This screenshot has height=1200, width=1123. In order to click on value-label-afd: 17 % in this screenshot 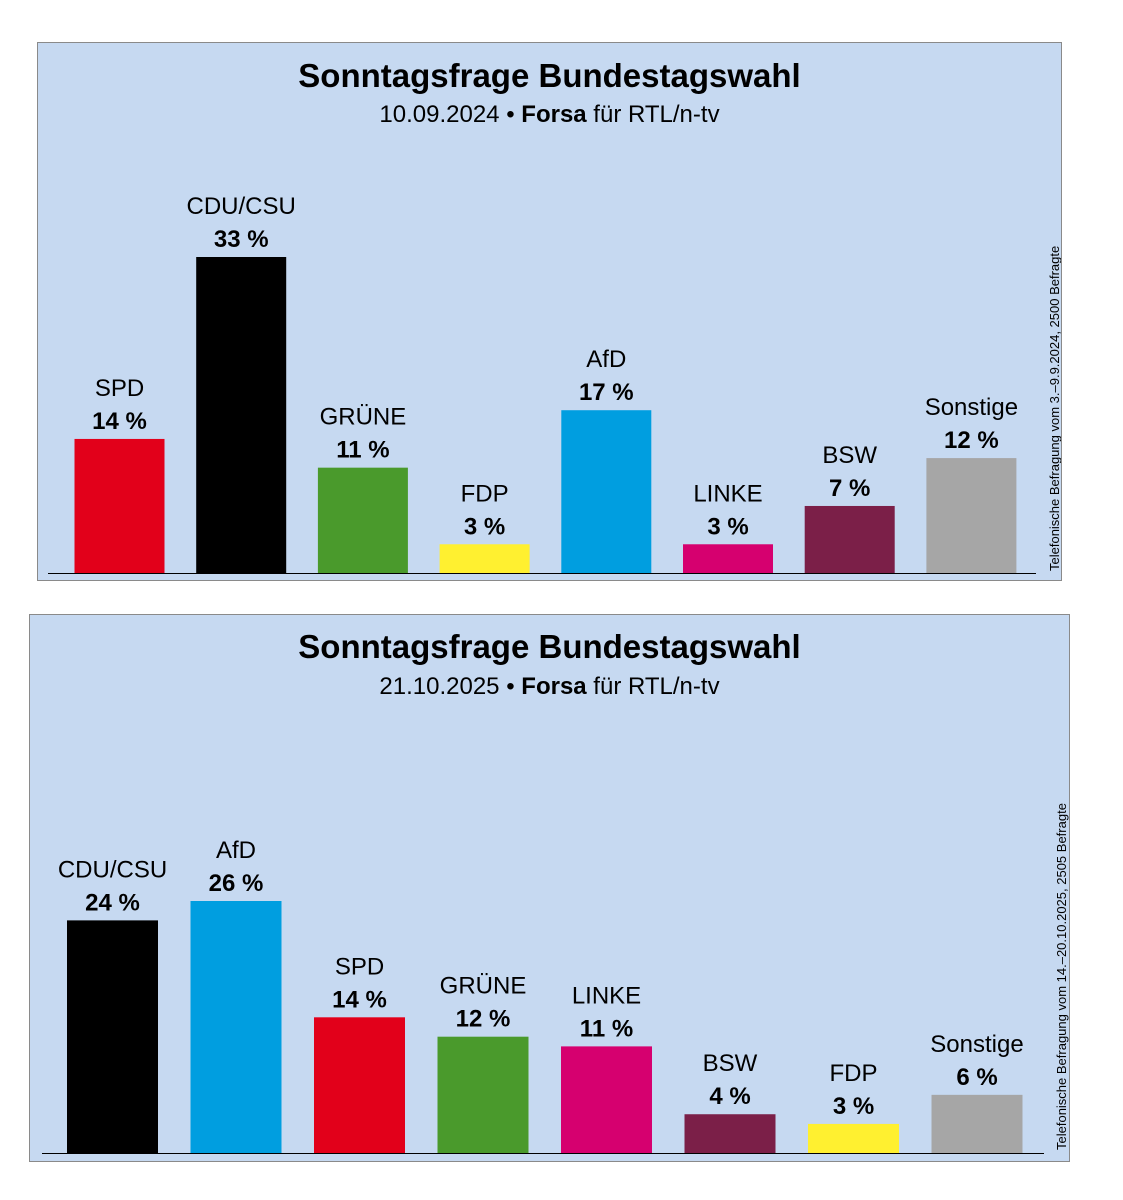, I will do `click(606, 392)`.